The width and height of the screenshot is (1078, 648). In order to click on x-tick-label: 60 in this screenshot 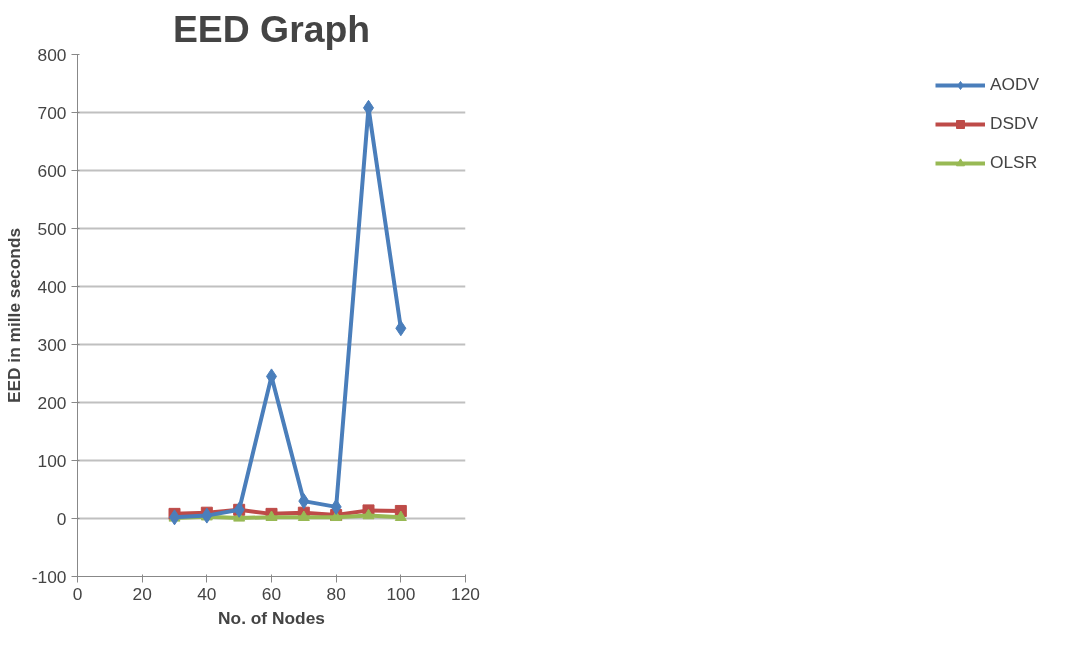, I will do `click(271, 593)`.